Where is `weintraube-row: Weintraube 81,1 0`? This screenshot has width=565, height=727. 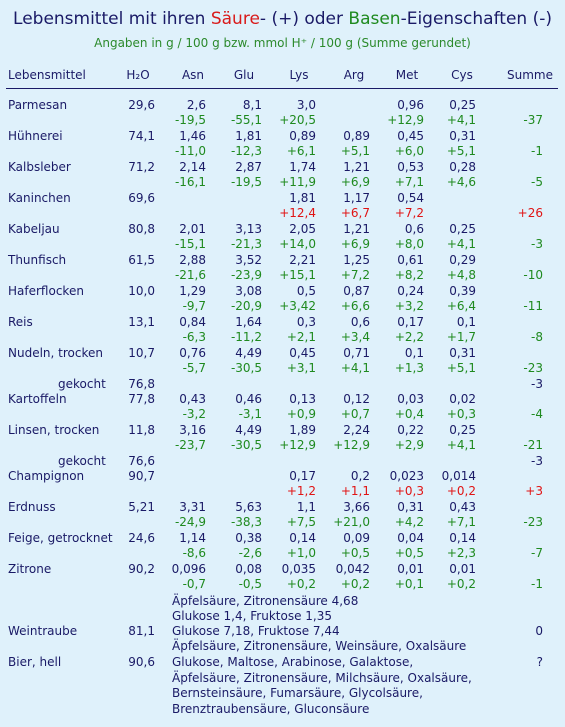 weintraube-row: Weintraube 81,1 0 is located at coordinates (282, 632).